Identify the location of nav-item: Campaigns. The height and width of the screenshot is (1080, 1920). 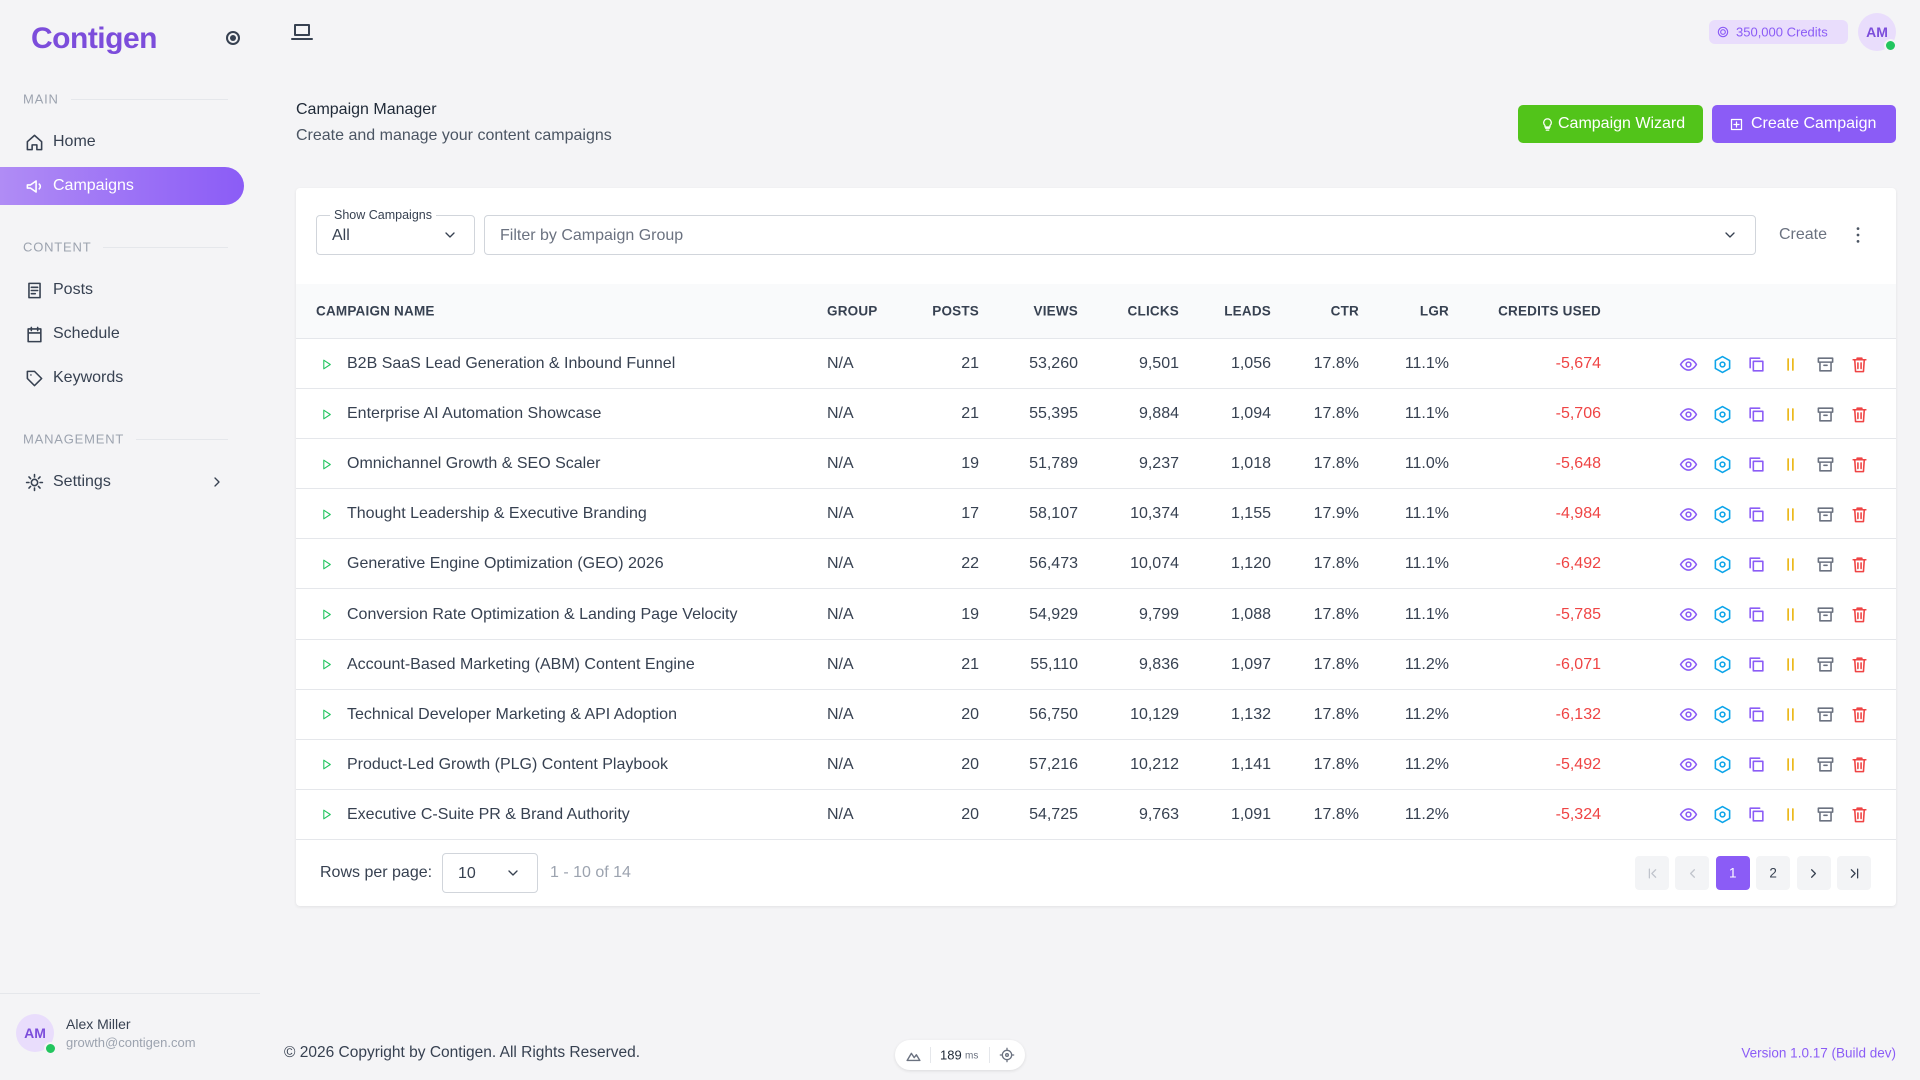
(93, 185).